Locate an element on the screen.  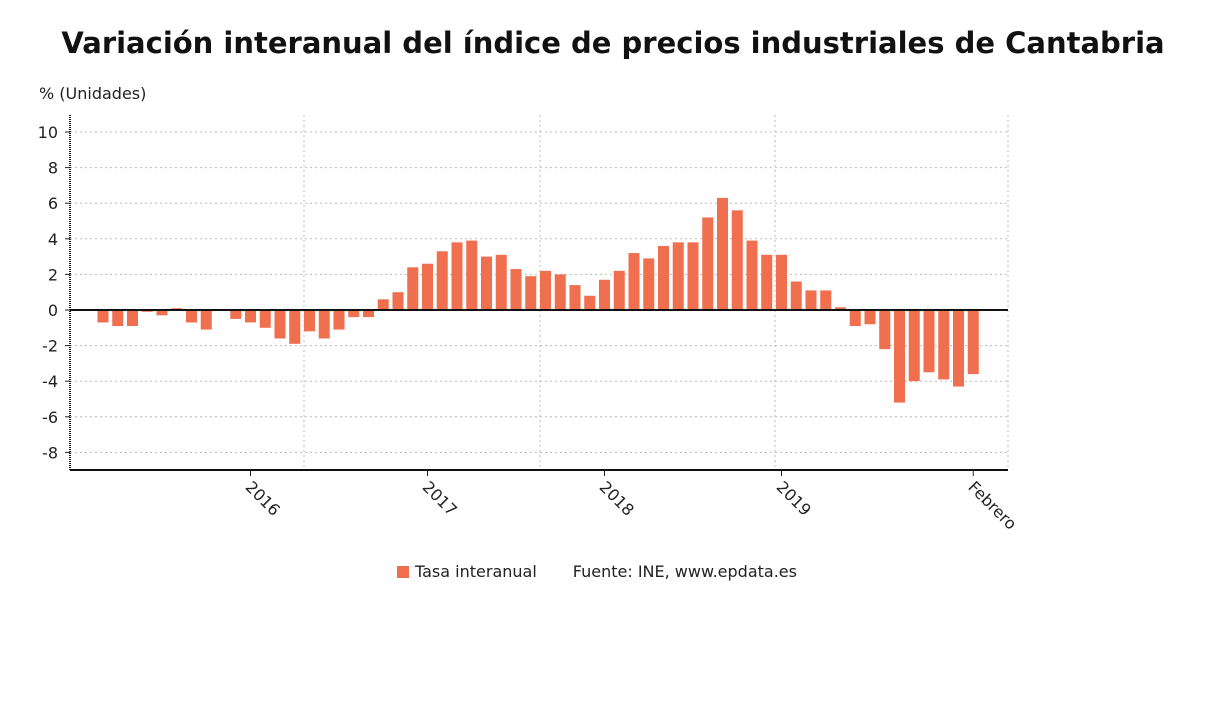
x-tick-label: 2016 is located at coordinates (263, 498).